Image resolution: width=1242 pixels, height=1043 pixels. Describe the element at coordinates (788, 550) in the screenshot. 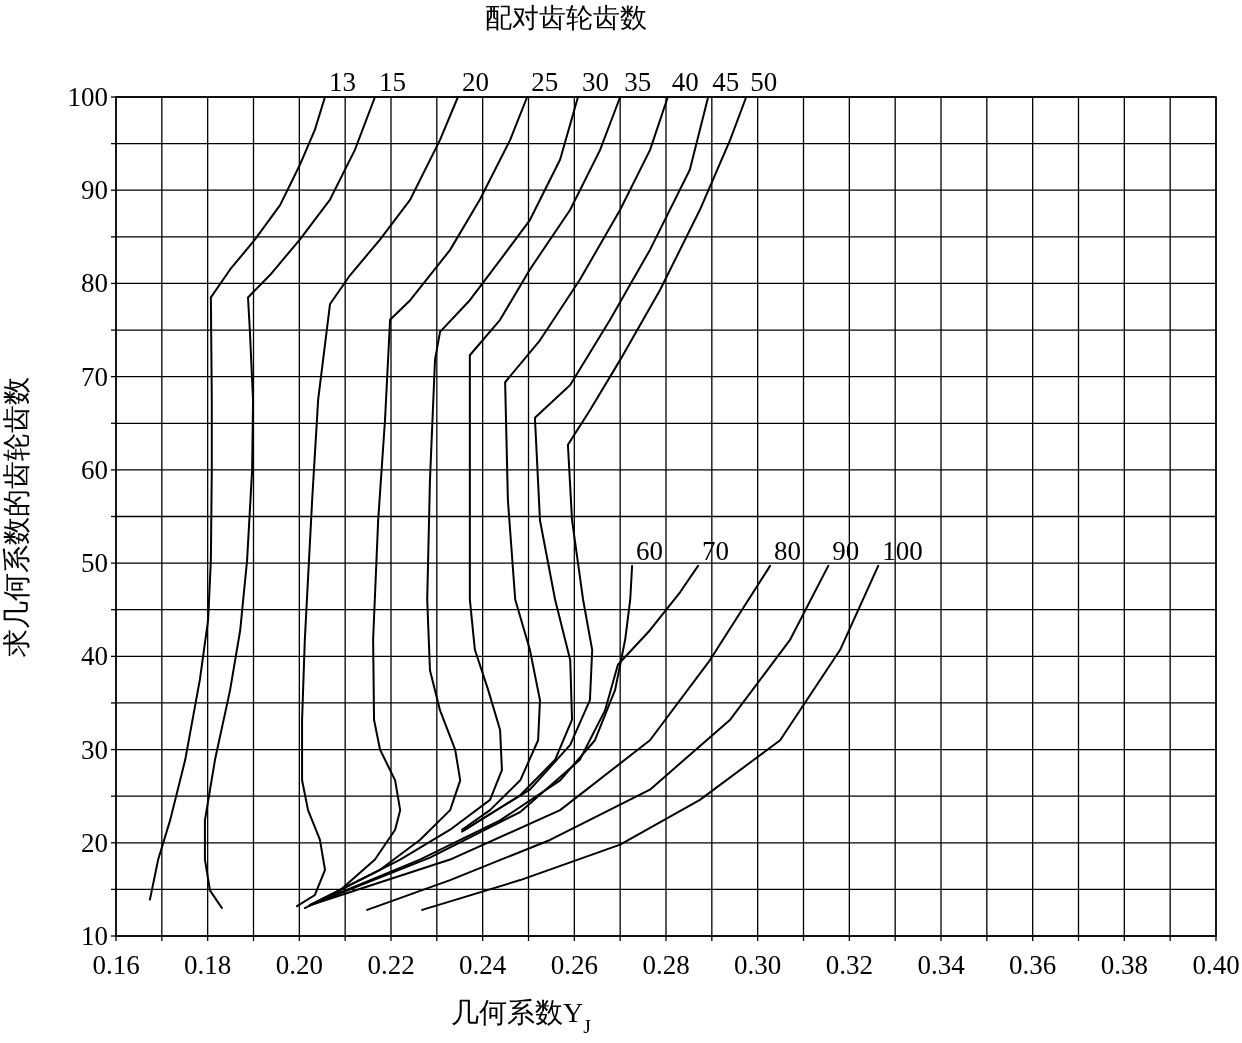

I see `series-label: 80` at that location.